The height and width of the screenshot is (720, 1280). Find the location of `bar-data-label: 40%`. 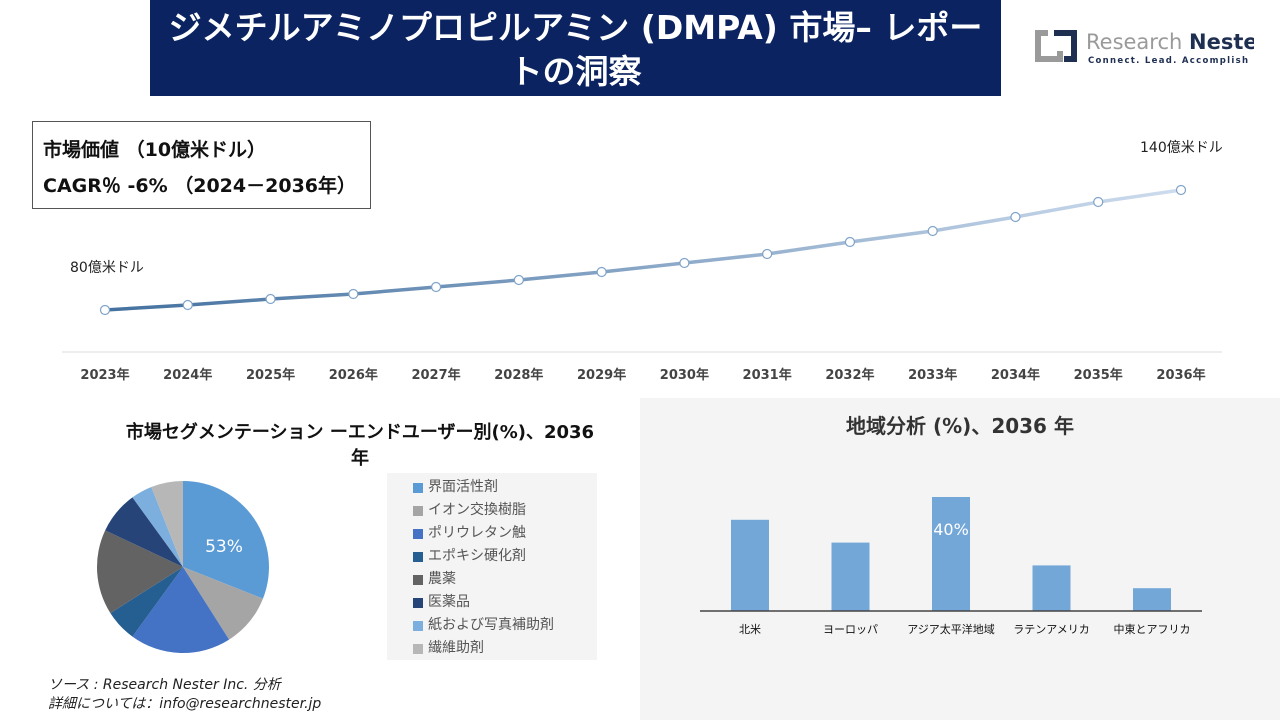

bar-data-label: 40% is located at coordinates (951, 529).